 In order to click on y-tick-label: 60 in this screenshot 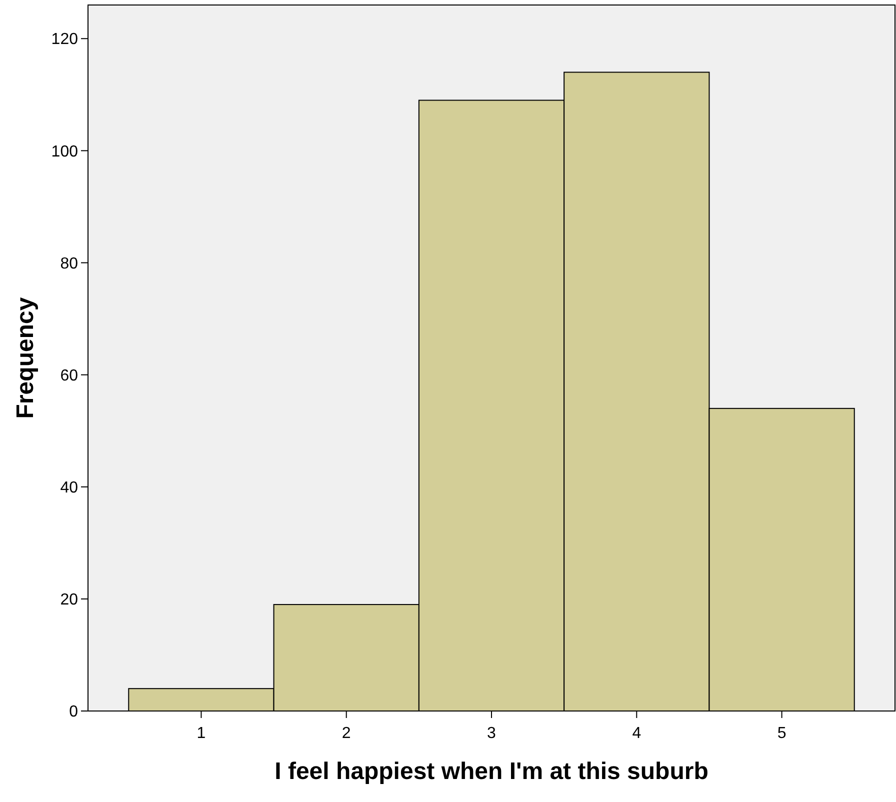, I will do `click(69, 375)`.